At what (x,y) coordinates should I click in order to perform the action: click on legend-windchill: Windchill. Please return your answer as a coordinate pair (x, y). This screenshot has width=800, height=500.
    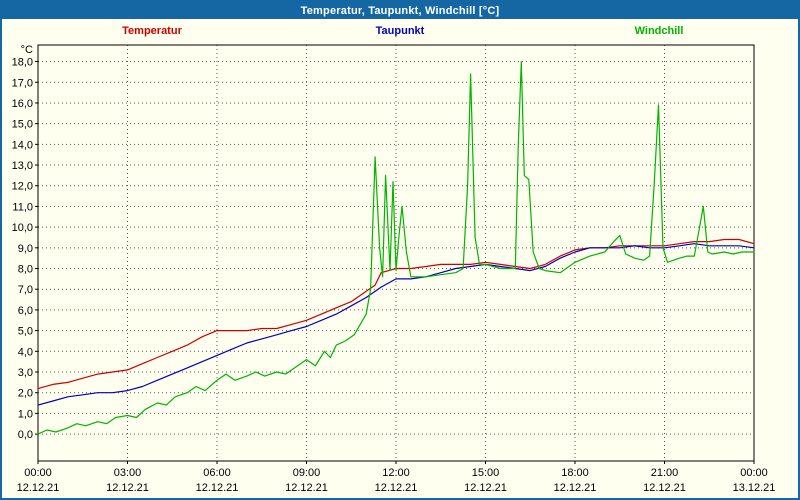
    Looking at the image, I should click on (659, 31).